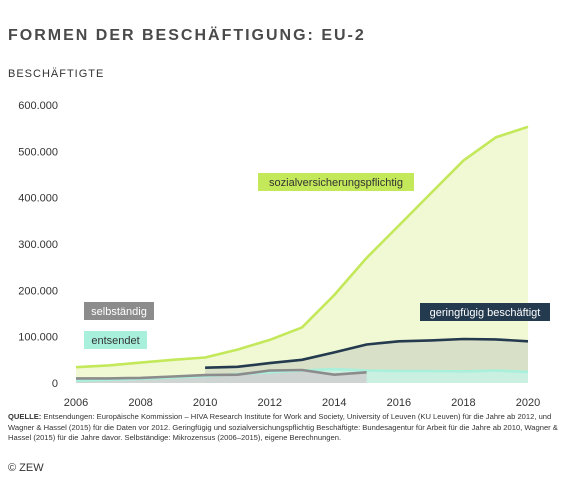 The image size is (570, 480). I want to click on x-tick-label: 2010, so click(205, 403).